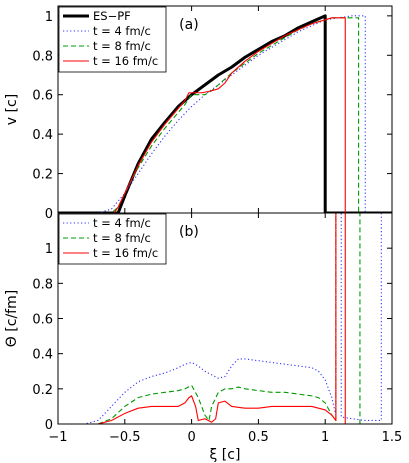 Image resolution: width=409 pixels, height=463 pixels. I want to click on x-axis-label: ξ [c], so click(225, 455).